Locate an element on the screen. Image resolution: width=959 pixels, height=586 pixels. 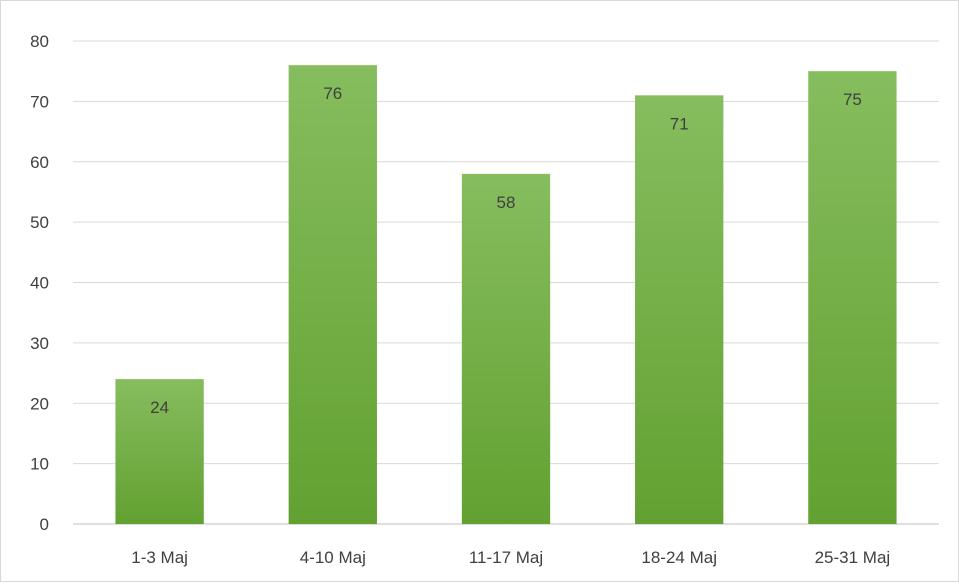
y-tick-label: 60 is located at coordinates (39, 162).